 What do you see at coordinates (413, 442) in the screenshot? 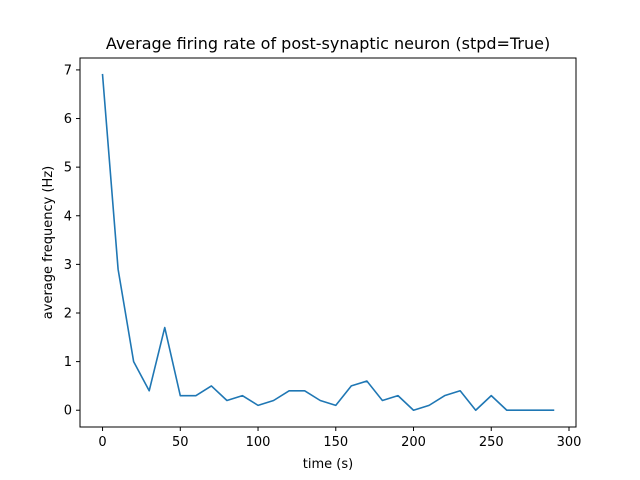
I see `x-tick-label: 200` at bounding box center [413, 442].